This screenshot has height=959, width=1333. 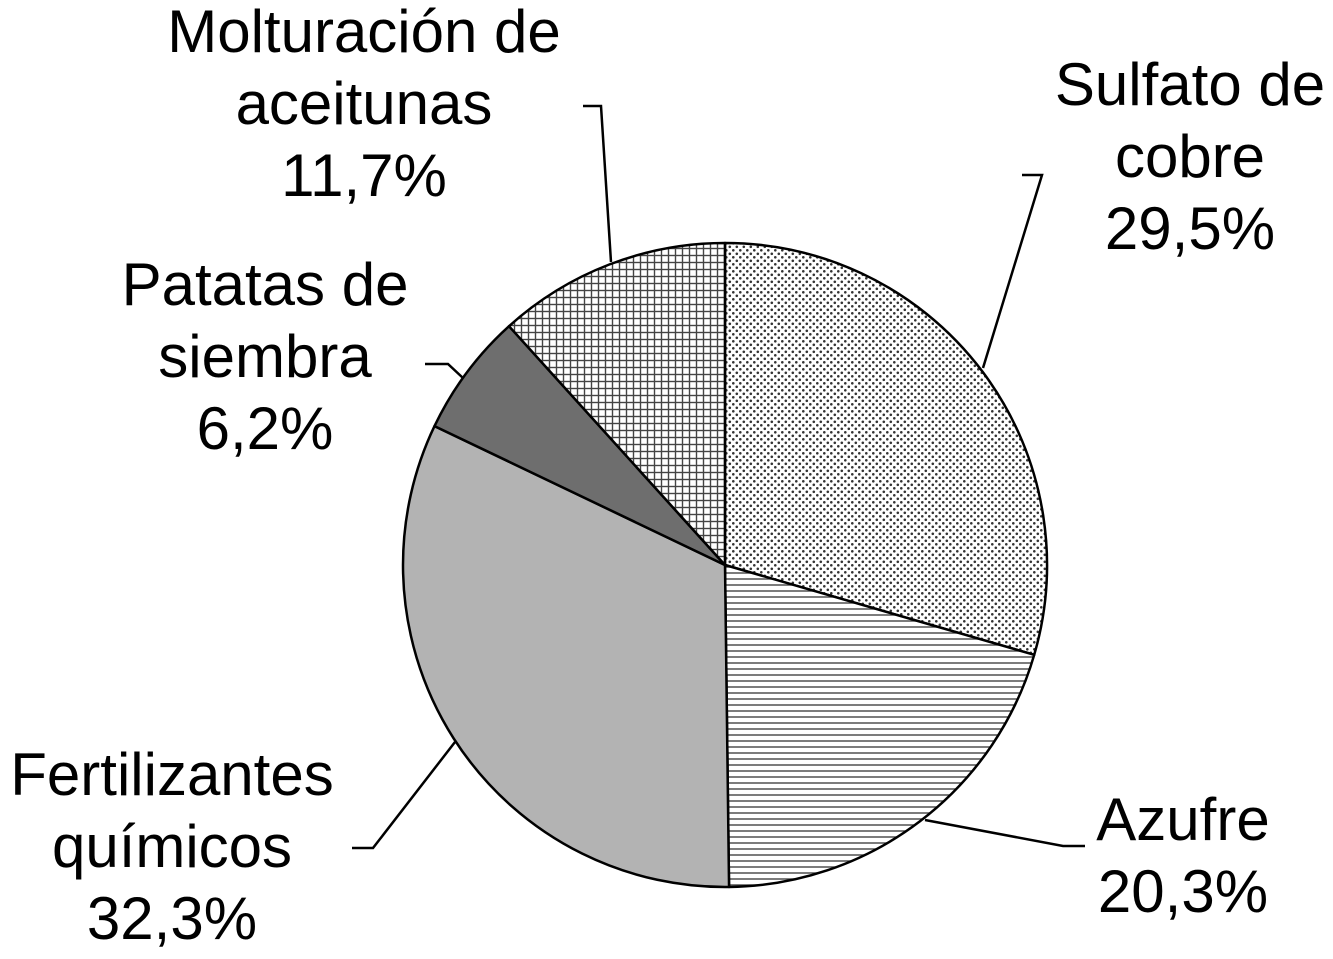 I want to click on slice-value-molturacion-de-aceitunas: 11,7%, so click(x=364, y=175).